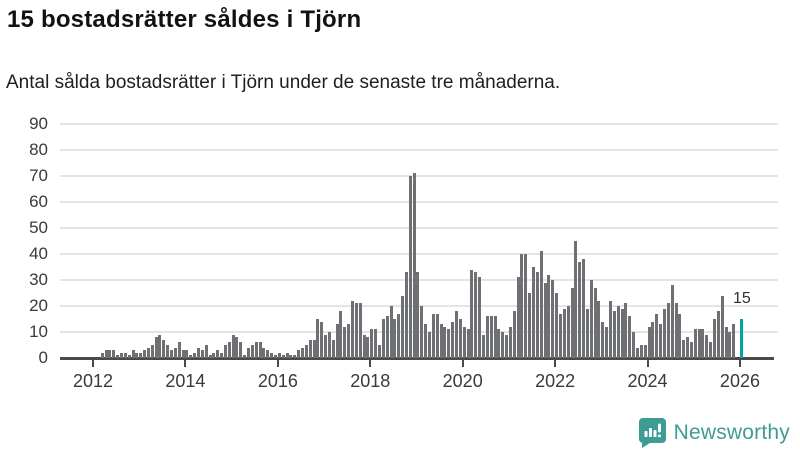  Describe the element at coordinates (417, 358) in the screenshot. I see `x-axis-line` at that location.